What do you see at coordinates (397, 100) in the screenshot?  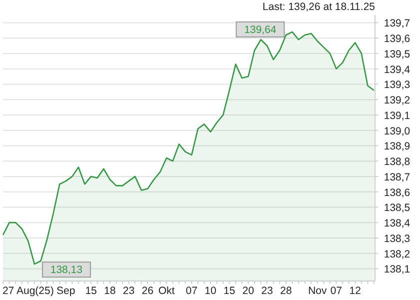 I see `y-tick-label: 139,2` at bounding box center [397, 100].